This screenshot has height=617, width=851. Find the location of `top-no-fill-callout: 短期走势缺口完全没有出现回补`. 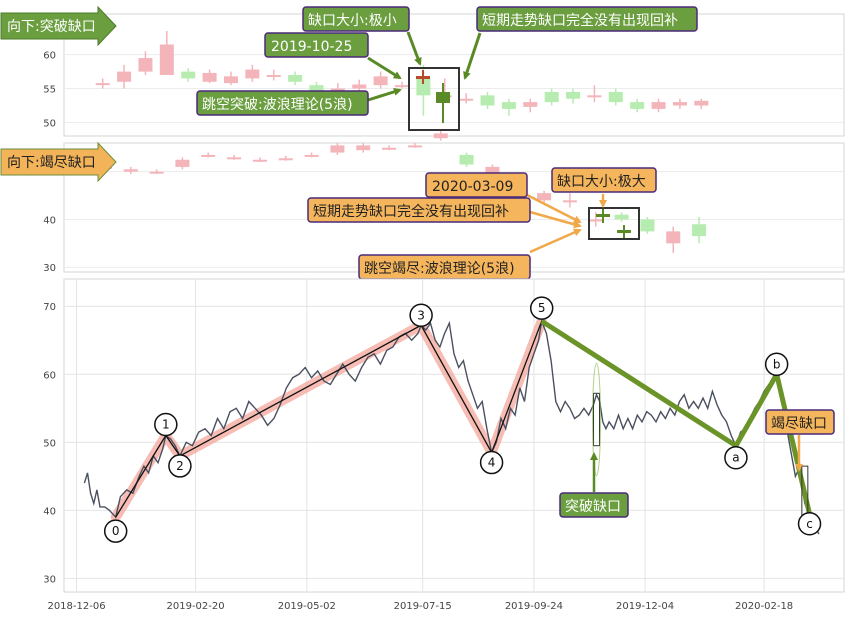

top-no-fill-callout: 短期走势缺口完全没有出现回补 is located at coordinates (587, 19).